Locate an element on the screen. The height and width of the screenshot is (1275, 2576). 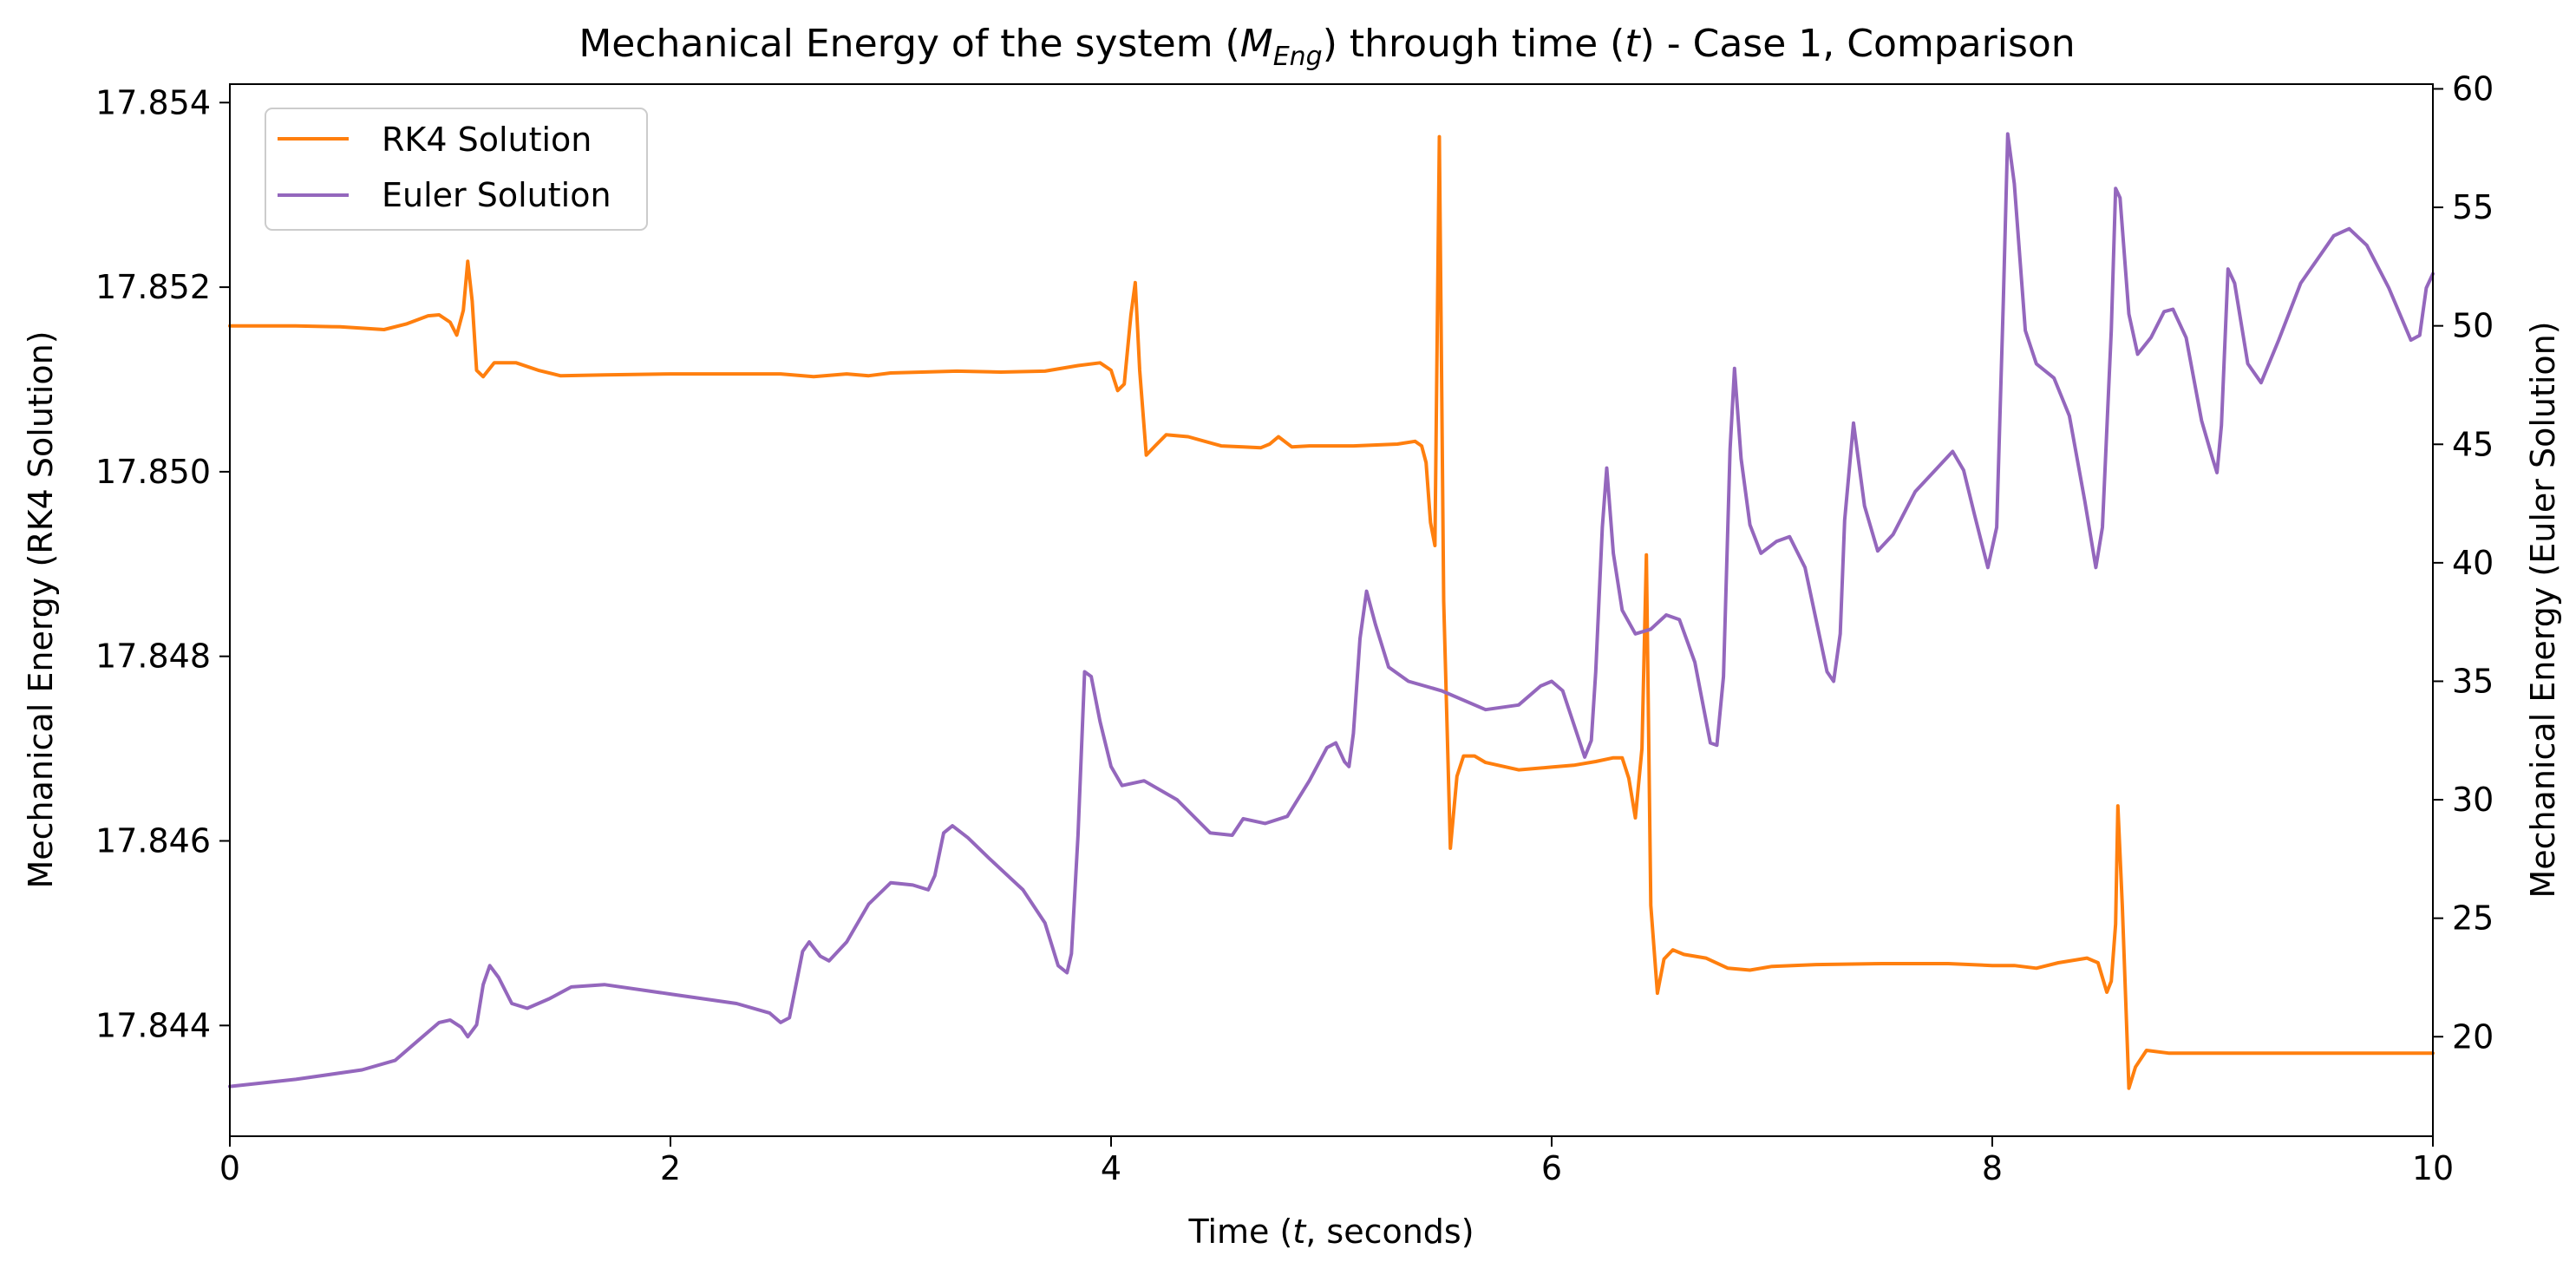
y-left-tick-label: 17.844 is located at coordinates (153, 1025).